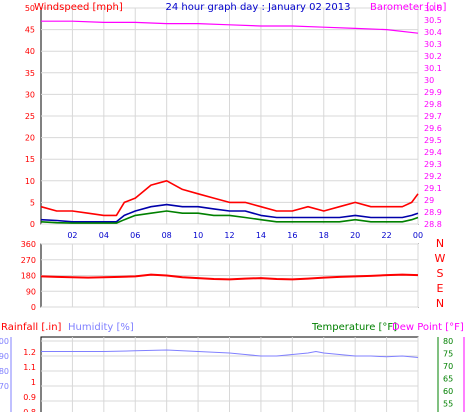  I want to click on direction-degree-tick-label: 0, so click(33, 307).